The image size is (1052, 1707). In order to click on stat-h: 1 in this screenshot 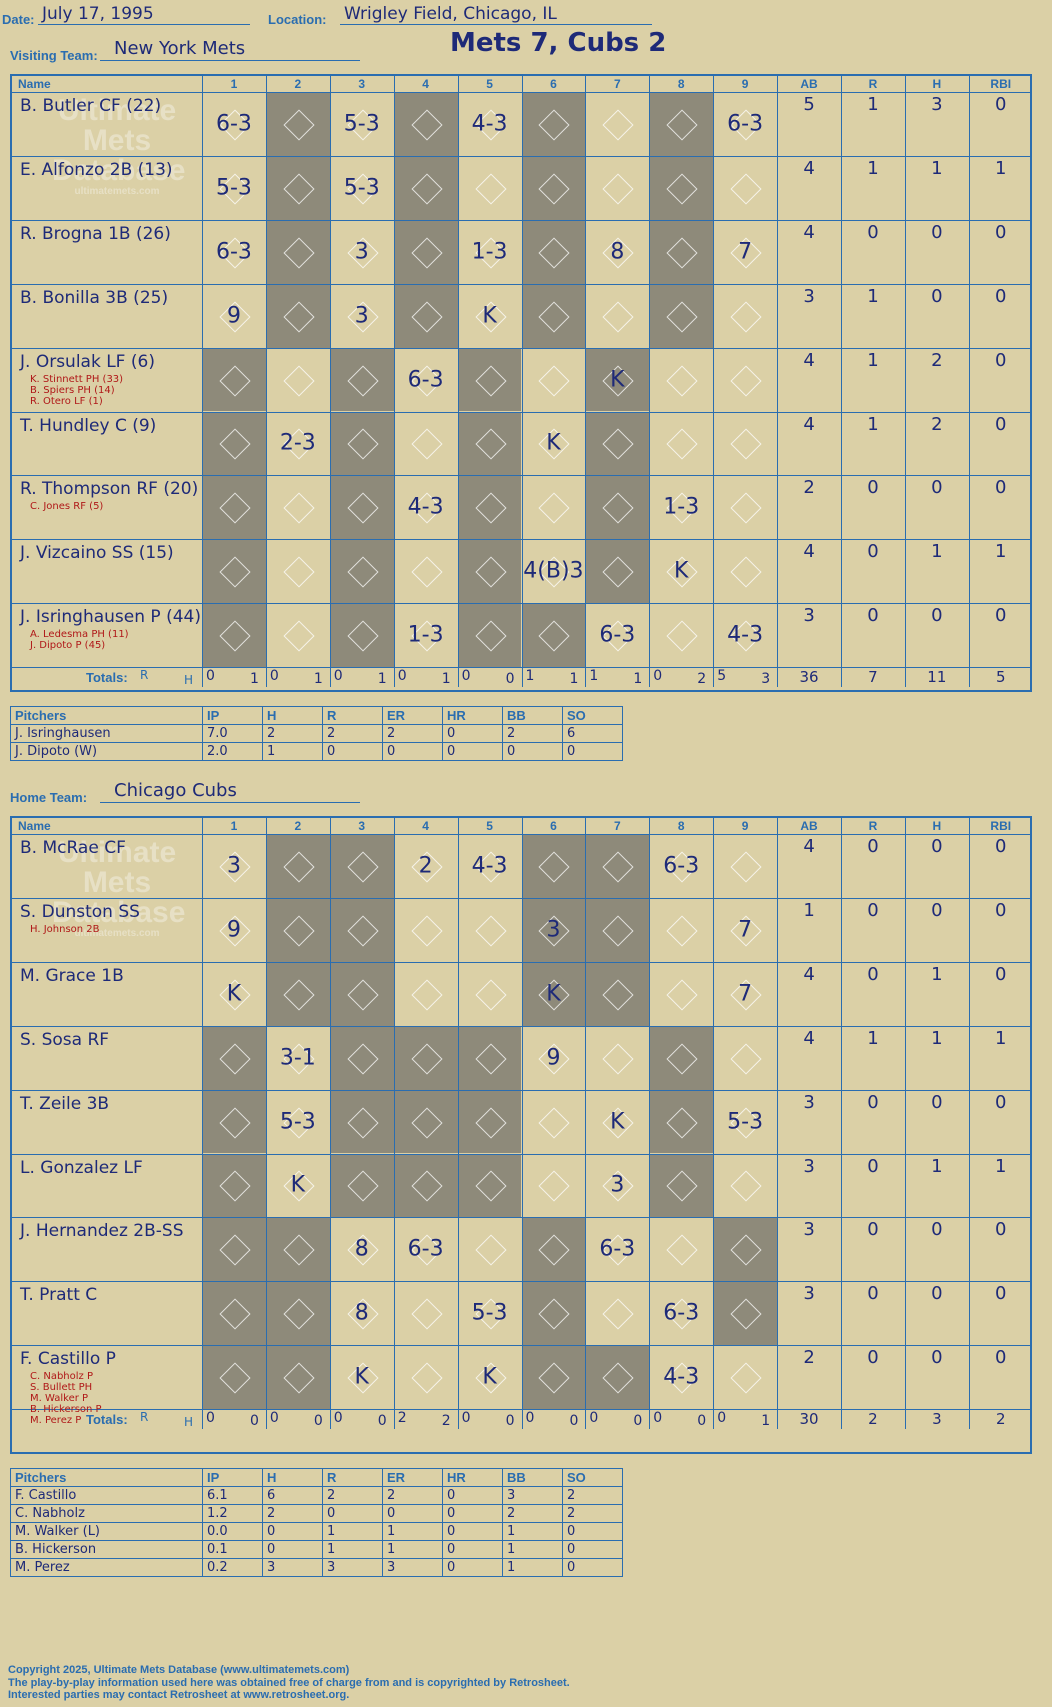, I will do `click(937, 552)`.